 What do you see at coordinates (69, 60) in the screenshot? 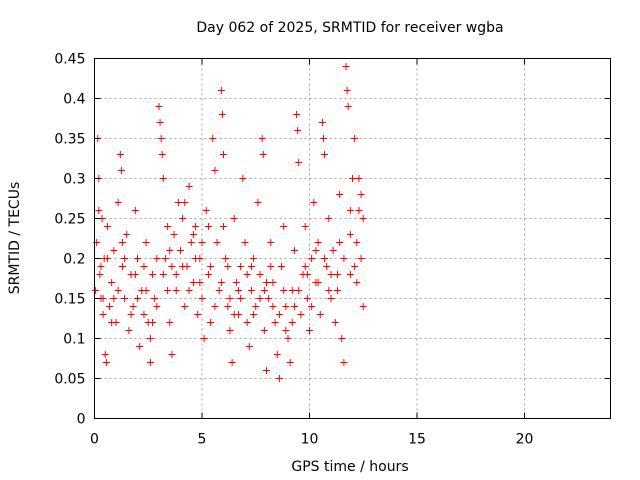
I see `y-tick-label: 0.45` at bounding box center [69, 60].